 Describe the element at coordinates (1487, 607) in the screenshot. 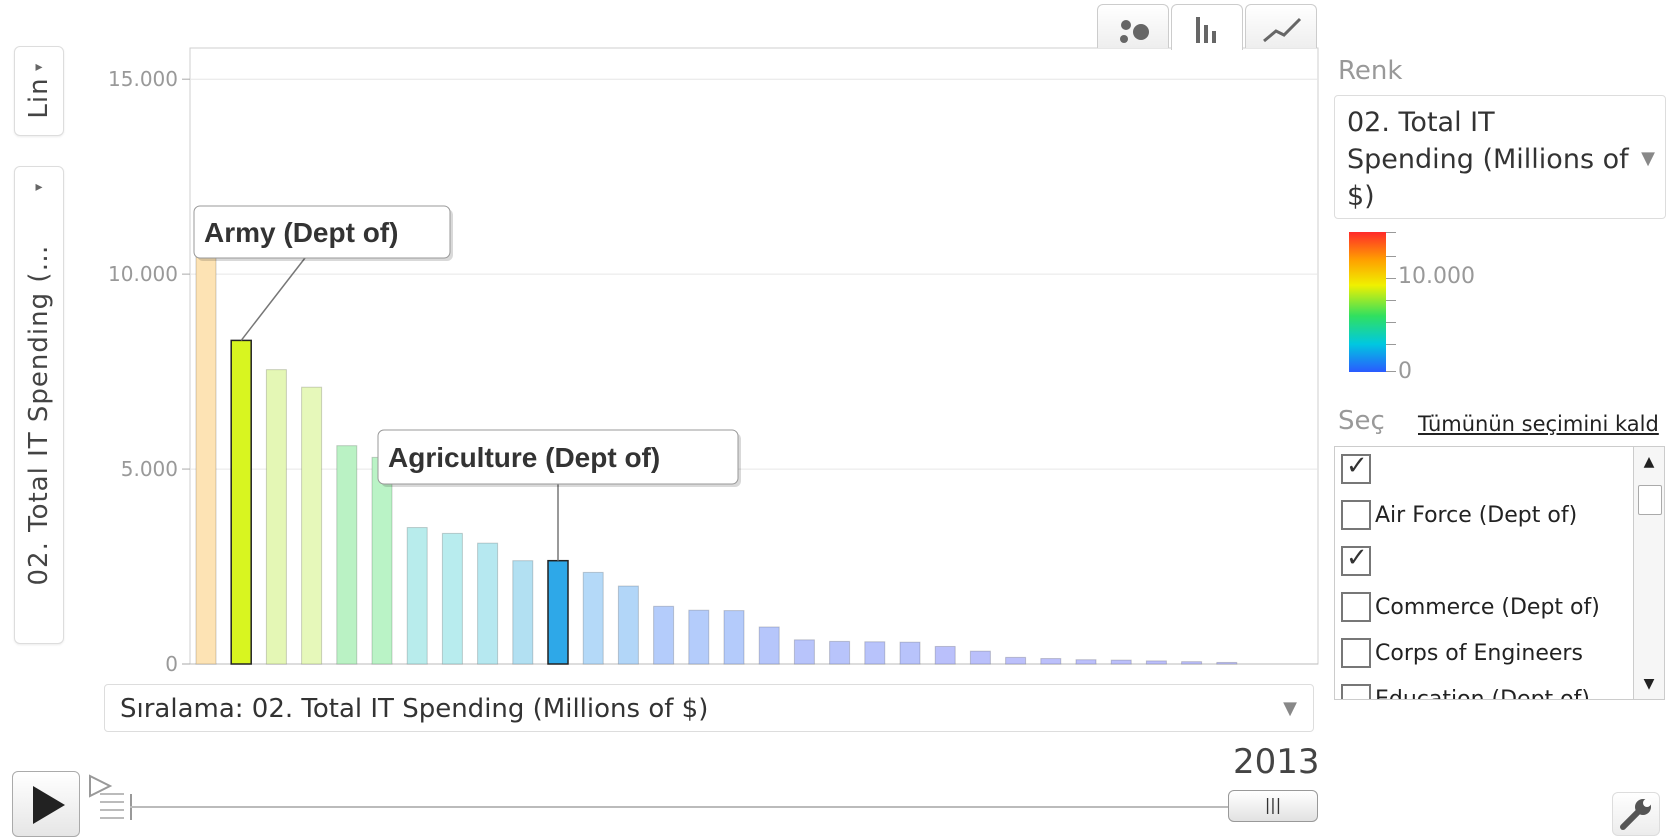

I see `list-item-label: Commerce (Dept of)` at that location.